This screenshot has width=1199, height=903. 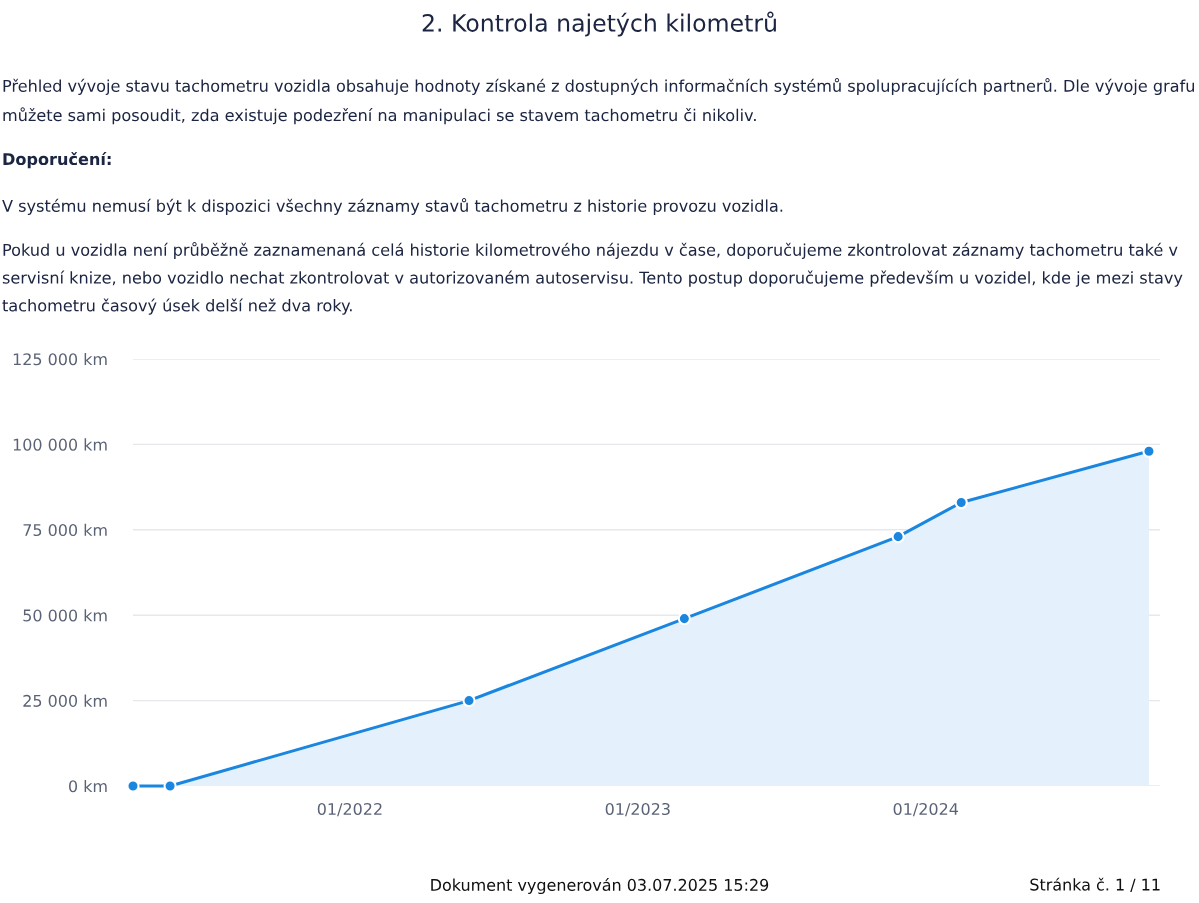 What do you see at coordinates (600, 886) in the screenshot?
I see `text: Dokument vygenerován 03.07.2025 15:29` at bounding box center [600, 886].